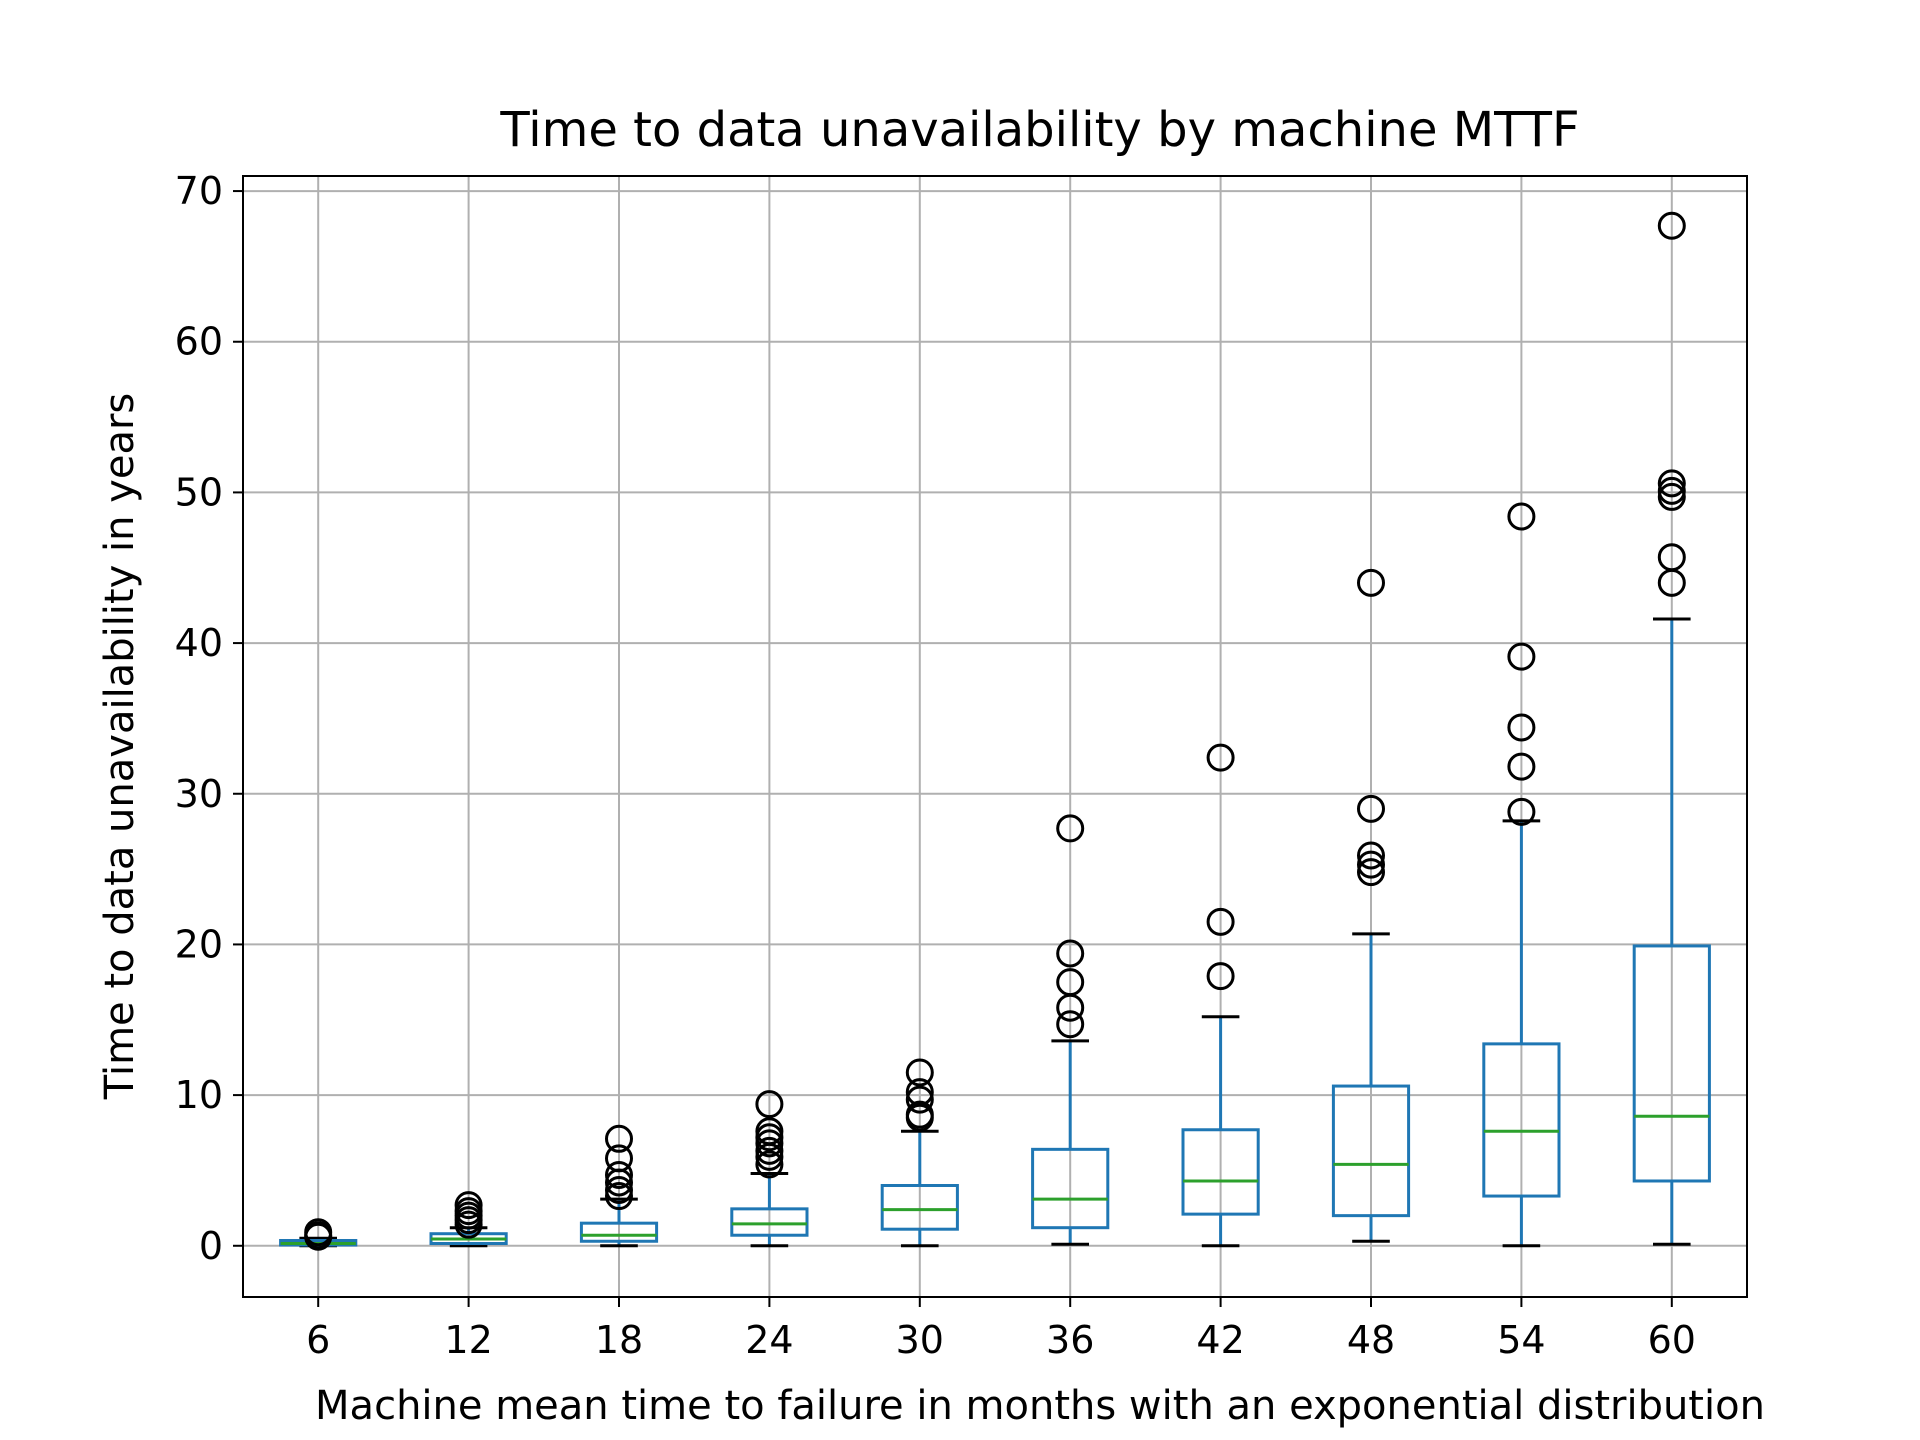 This screenshot has height=1440, width=1920. I want to click on y-axis-label: Time to data unavailability in years, so click(120, 746).